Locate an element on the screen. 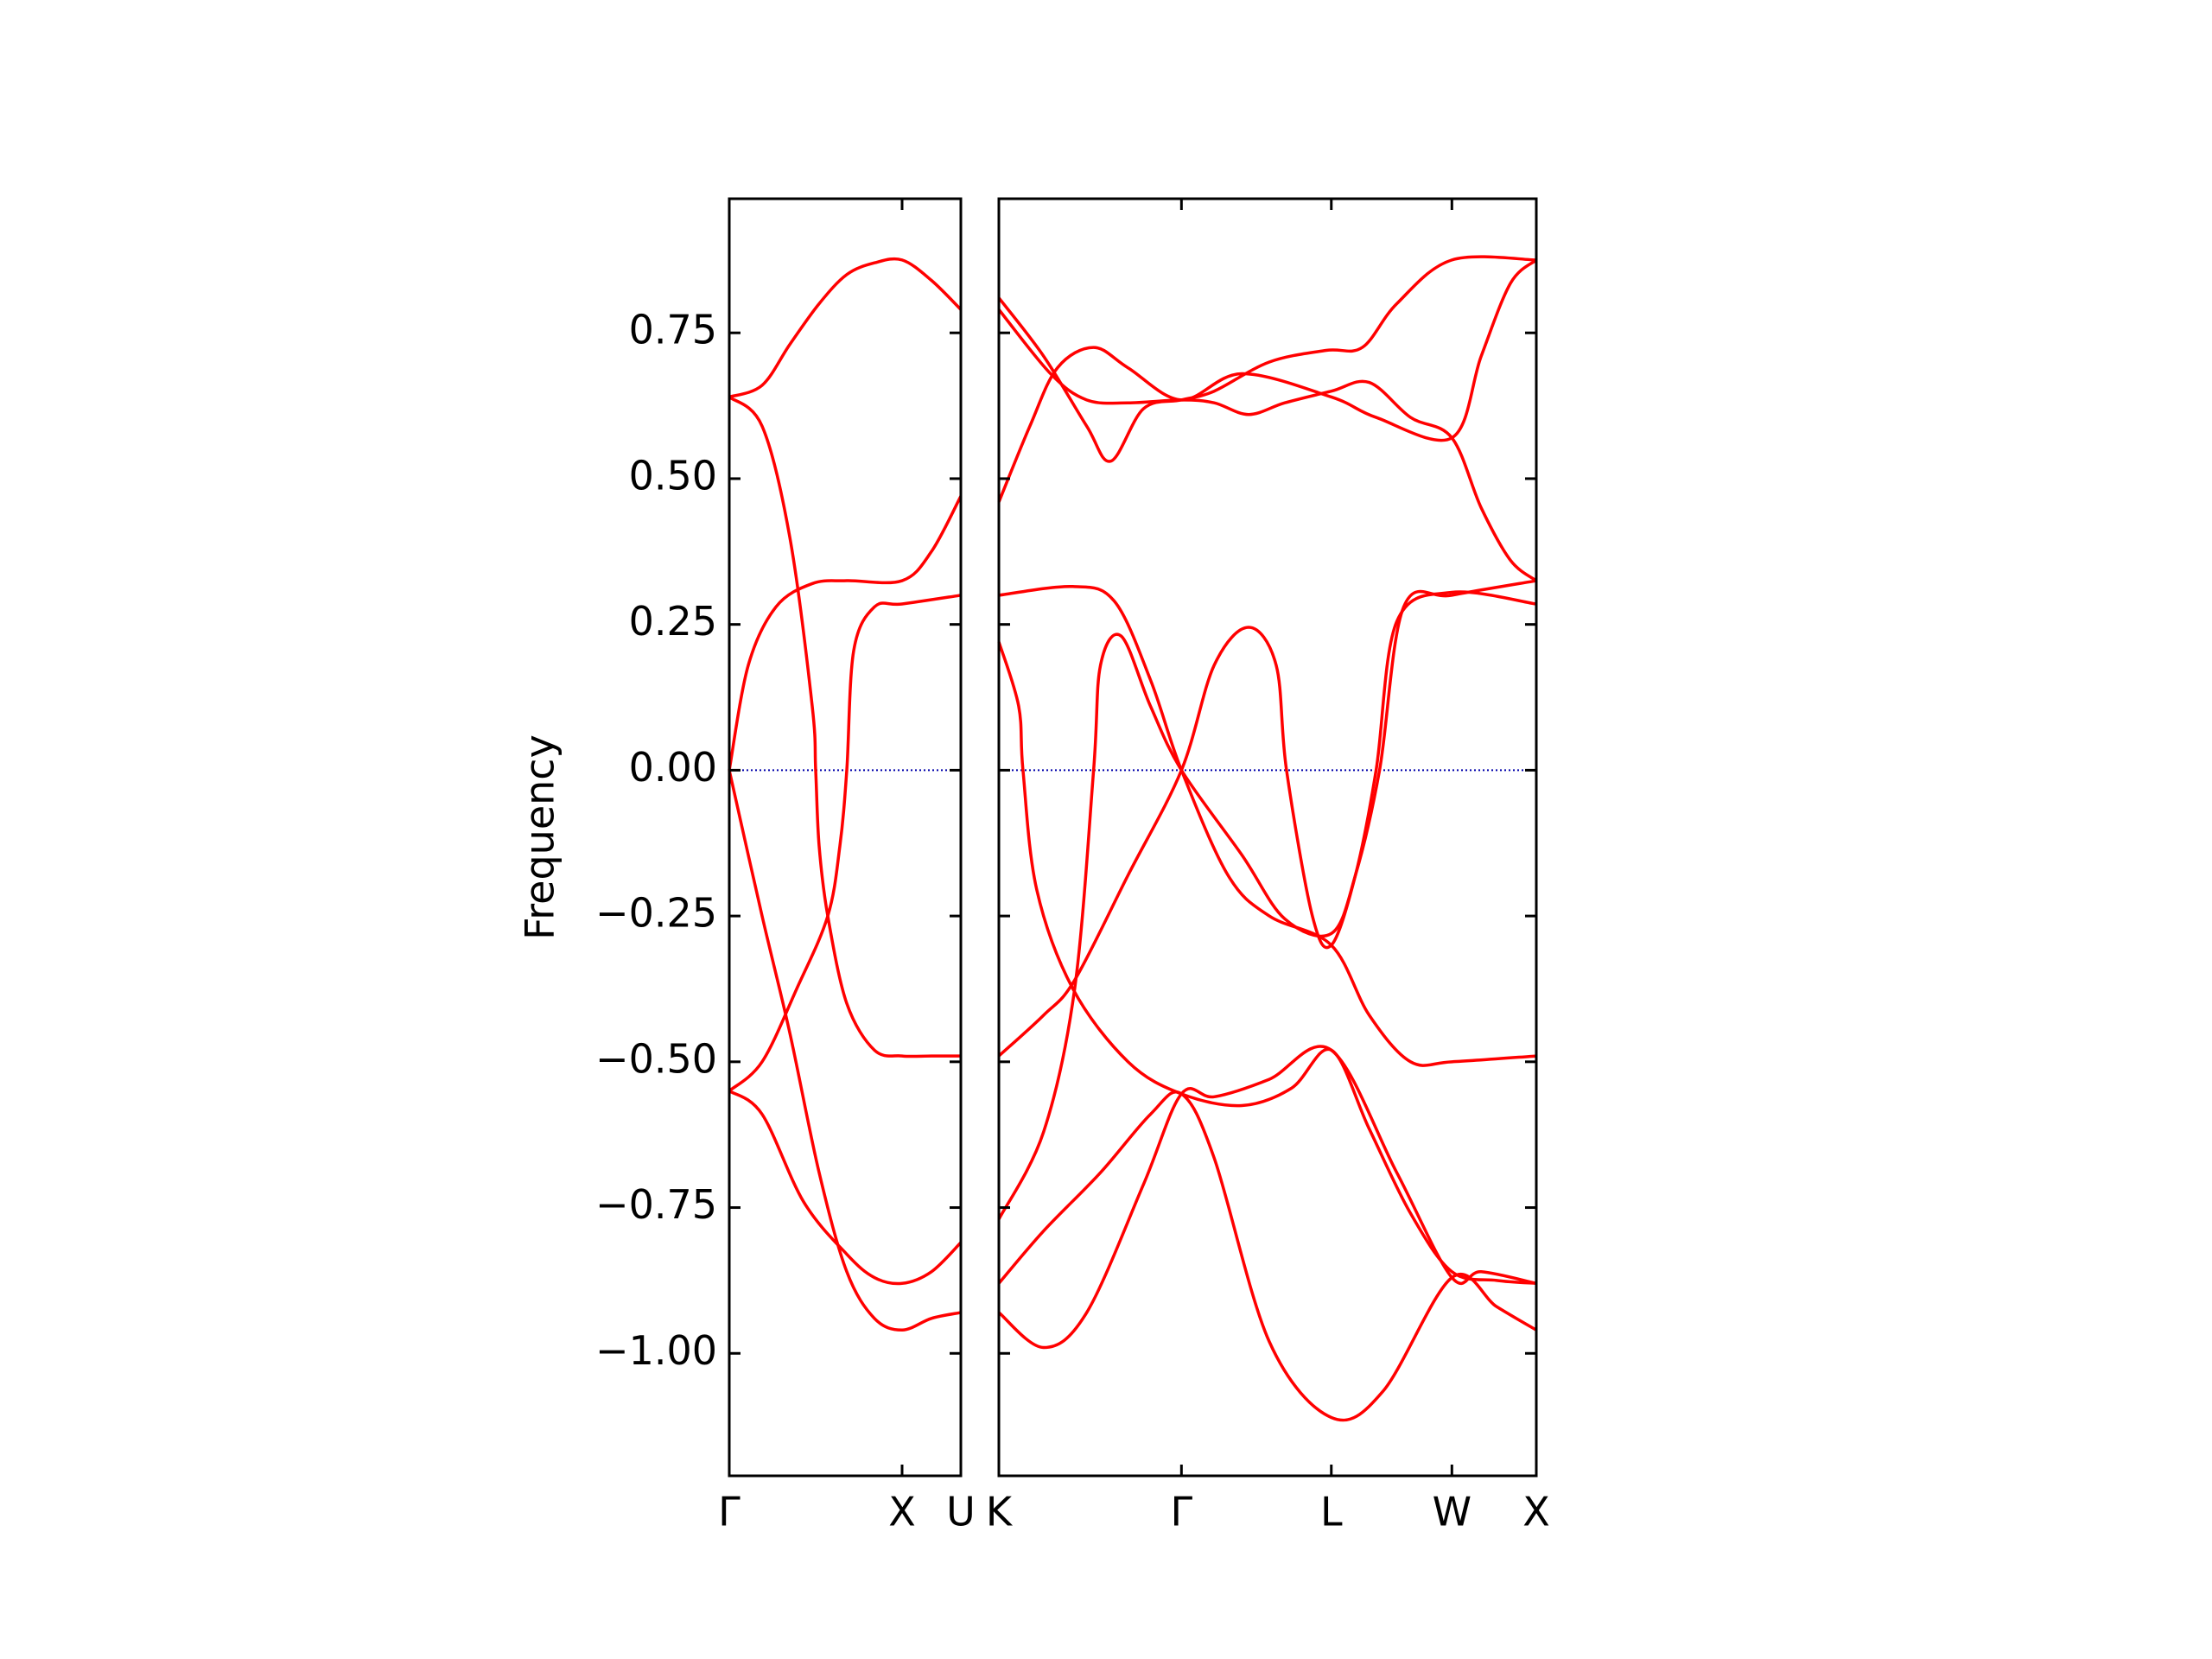 This screenshot has height=1659, width=2212. y-tick-label: 0.50 is located at coordinates (673, 475).